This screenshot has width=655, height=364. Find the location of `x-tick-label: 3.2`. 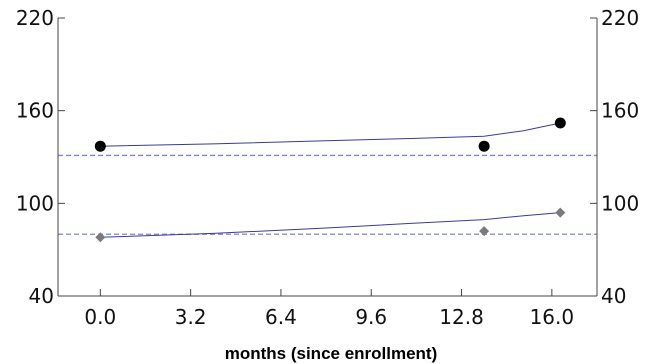

x-tick-label: 3.2 is located at coordinates (191, 317).